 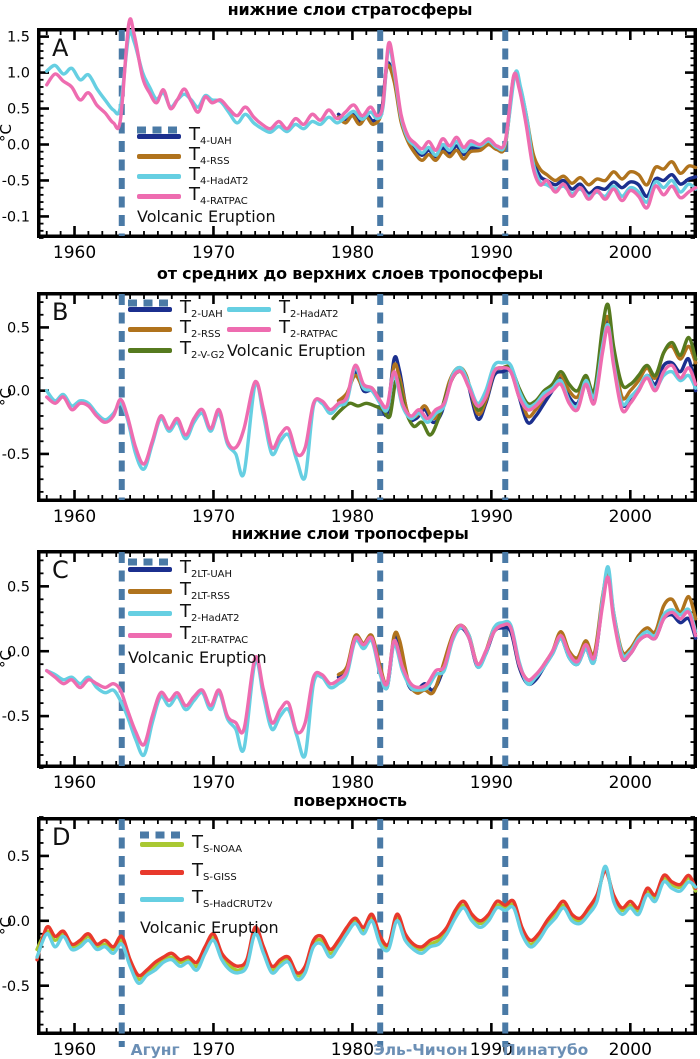 I want to click on svg-text: Агунг, so click(x=155, y=1050).